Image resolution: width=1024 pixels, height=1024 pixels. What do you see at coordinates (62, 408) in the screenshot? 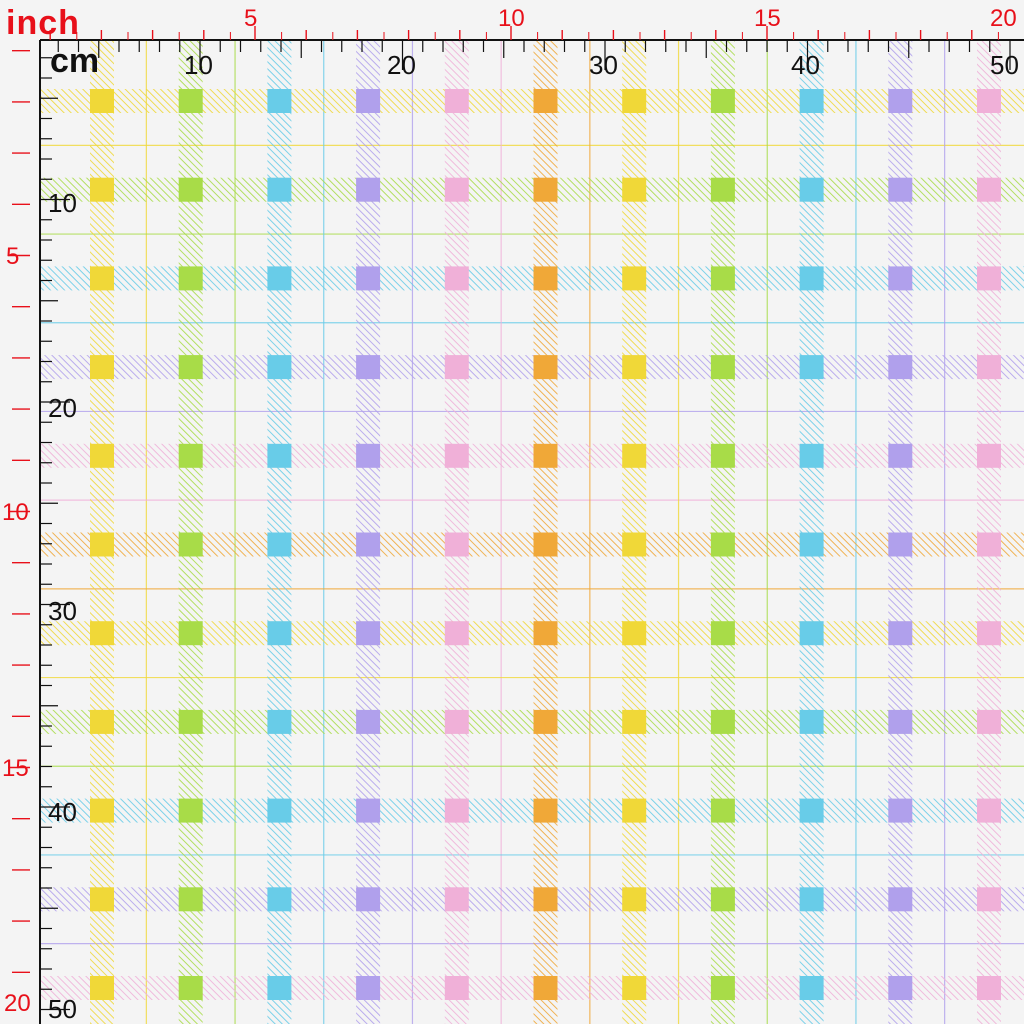
I see `left-cm-label-20: 20` at bounding box center [62, 408].